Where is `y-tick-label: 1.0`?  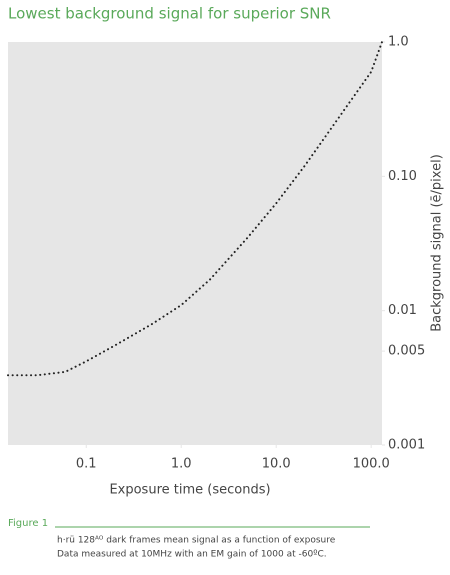 y-tick-label: 1.0 is located at coordinates (398, 42).